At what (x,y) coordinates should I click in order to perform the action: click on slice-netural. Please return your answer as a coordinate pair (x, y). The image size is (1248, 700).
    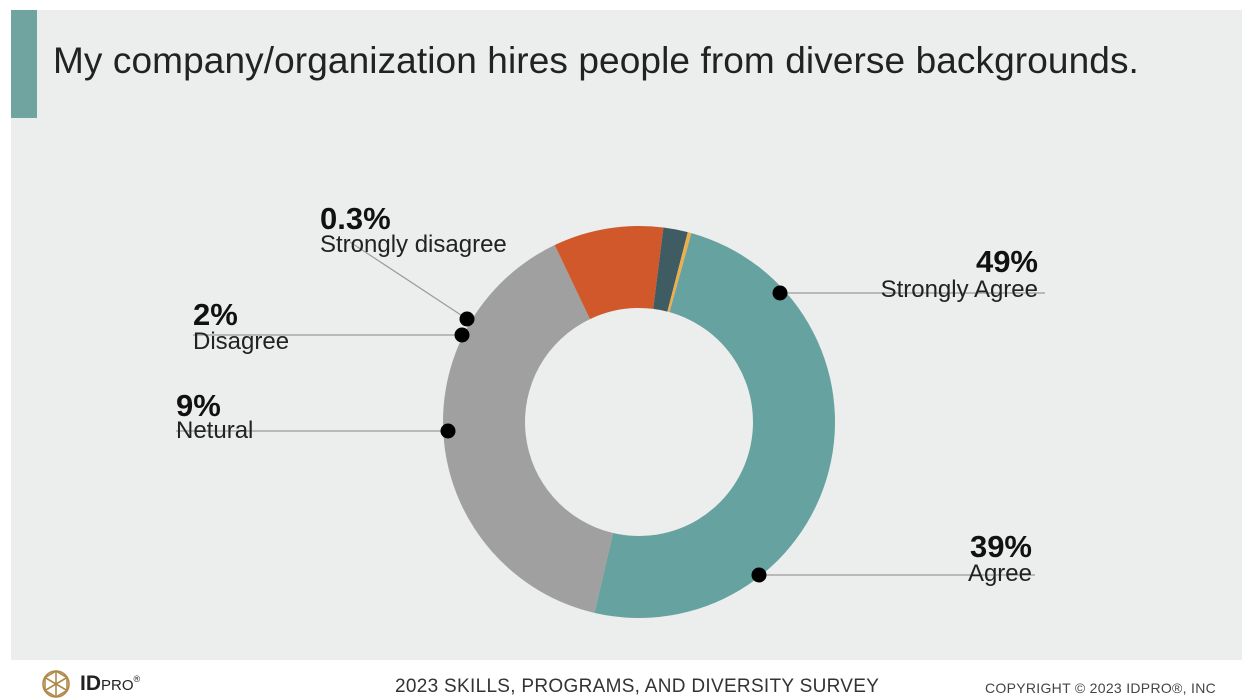
    Looking at the image, I should click on (609, 273).